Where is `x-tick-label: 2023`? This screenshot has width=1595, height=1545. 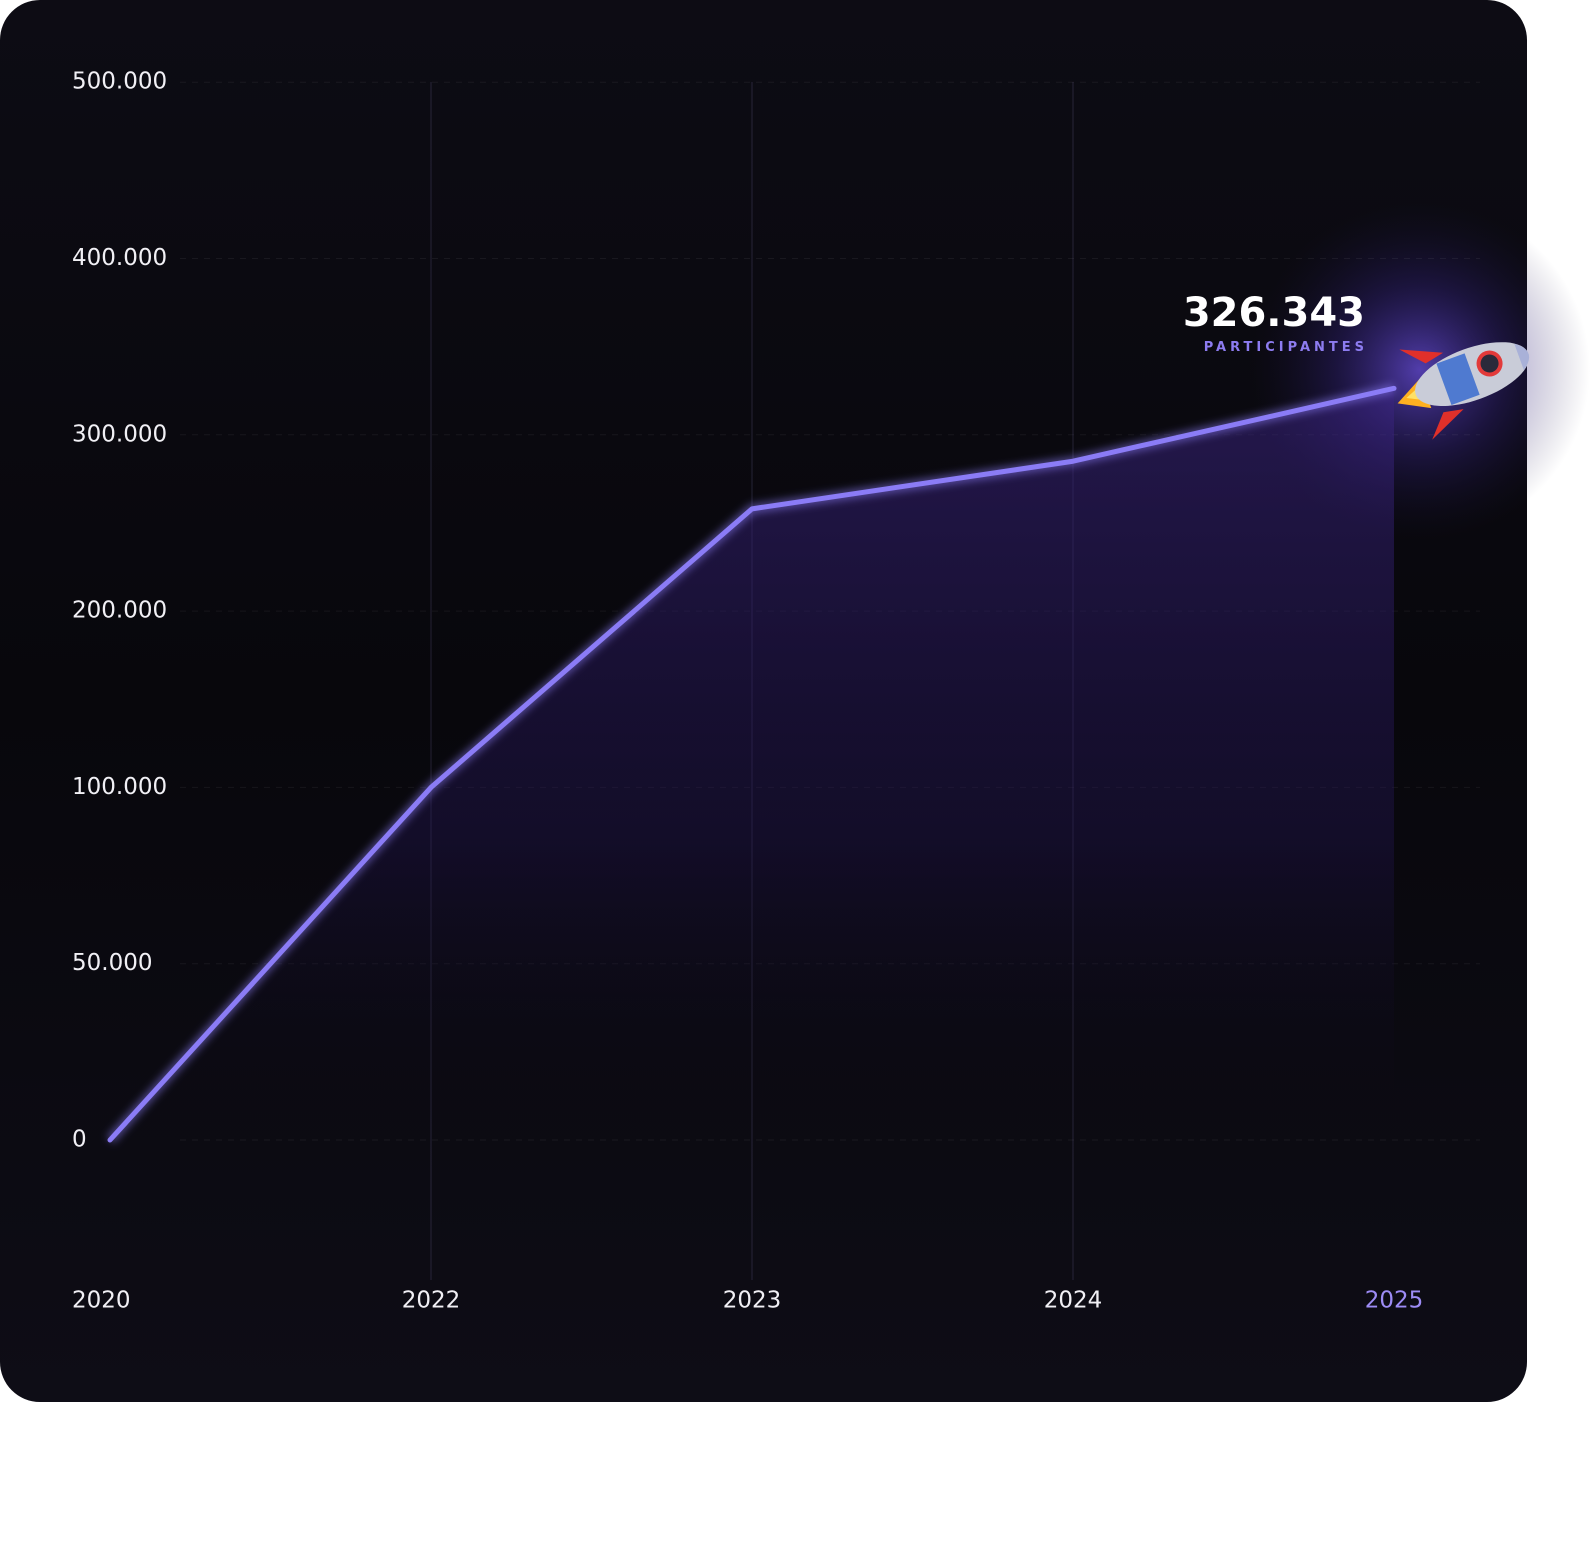
x-tick-label: 2023 is located at coordinates (752, 1301).